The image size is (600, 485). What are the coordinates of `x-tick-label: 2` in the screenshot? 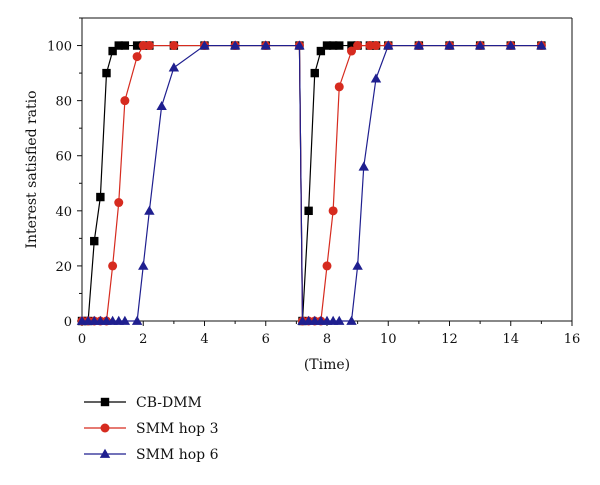 It's located at (143, 339).